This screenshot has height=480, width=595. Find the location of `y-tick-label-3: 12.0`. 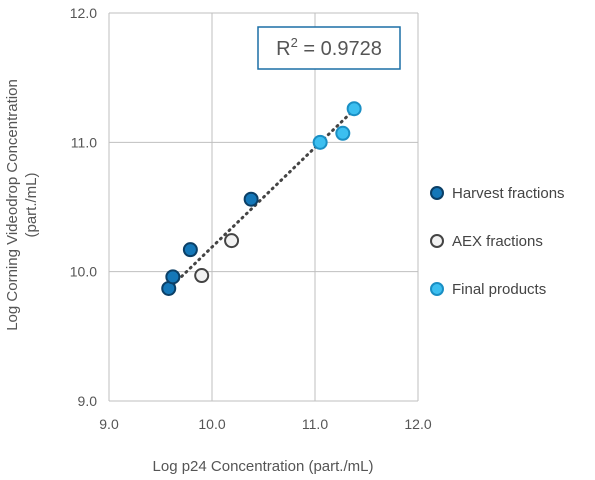

y-tick-label-3: 12.0 is located at coordinates (83, 13).